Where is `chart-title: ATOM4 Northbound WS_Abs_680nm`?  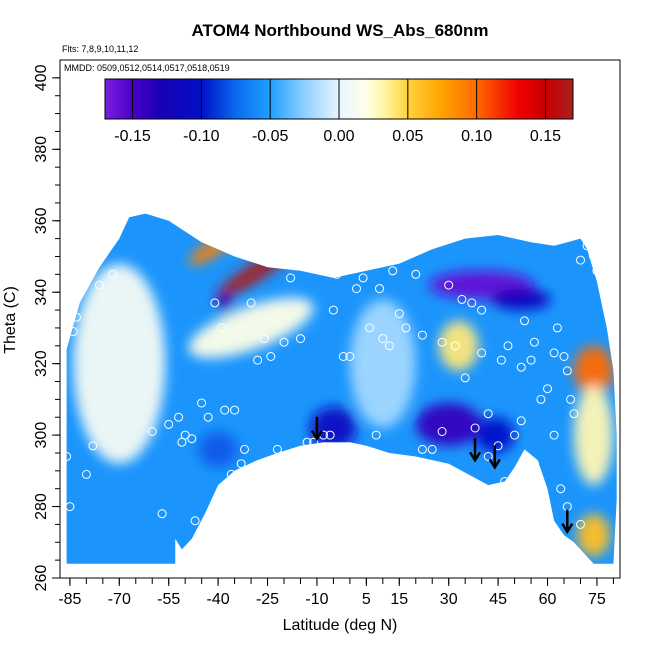
chart-title: ATOM4 Northbound WS_Abs_680nm is located at coordinates (340, 30).